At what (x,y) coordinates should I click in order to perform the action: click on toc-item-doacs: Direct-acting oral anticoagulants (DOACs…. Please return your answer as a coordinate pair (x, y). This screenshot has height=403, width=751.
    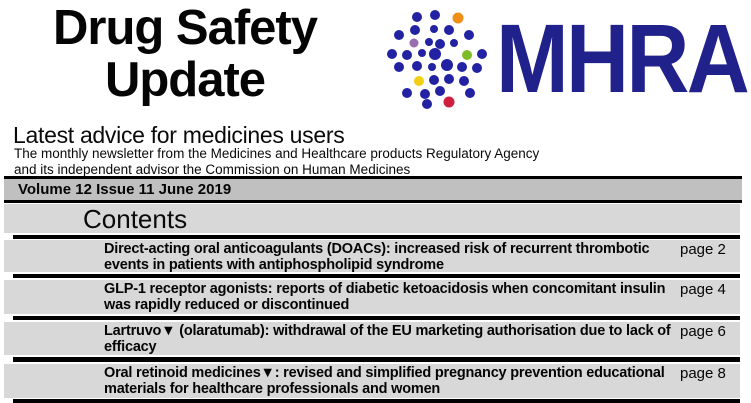
    Looking at the image, I should click on (372, 256).